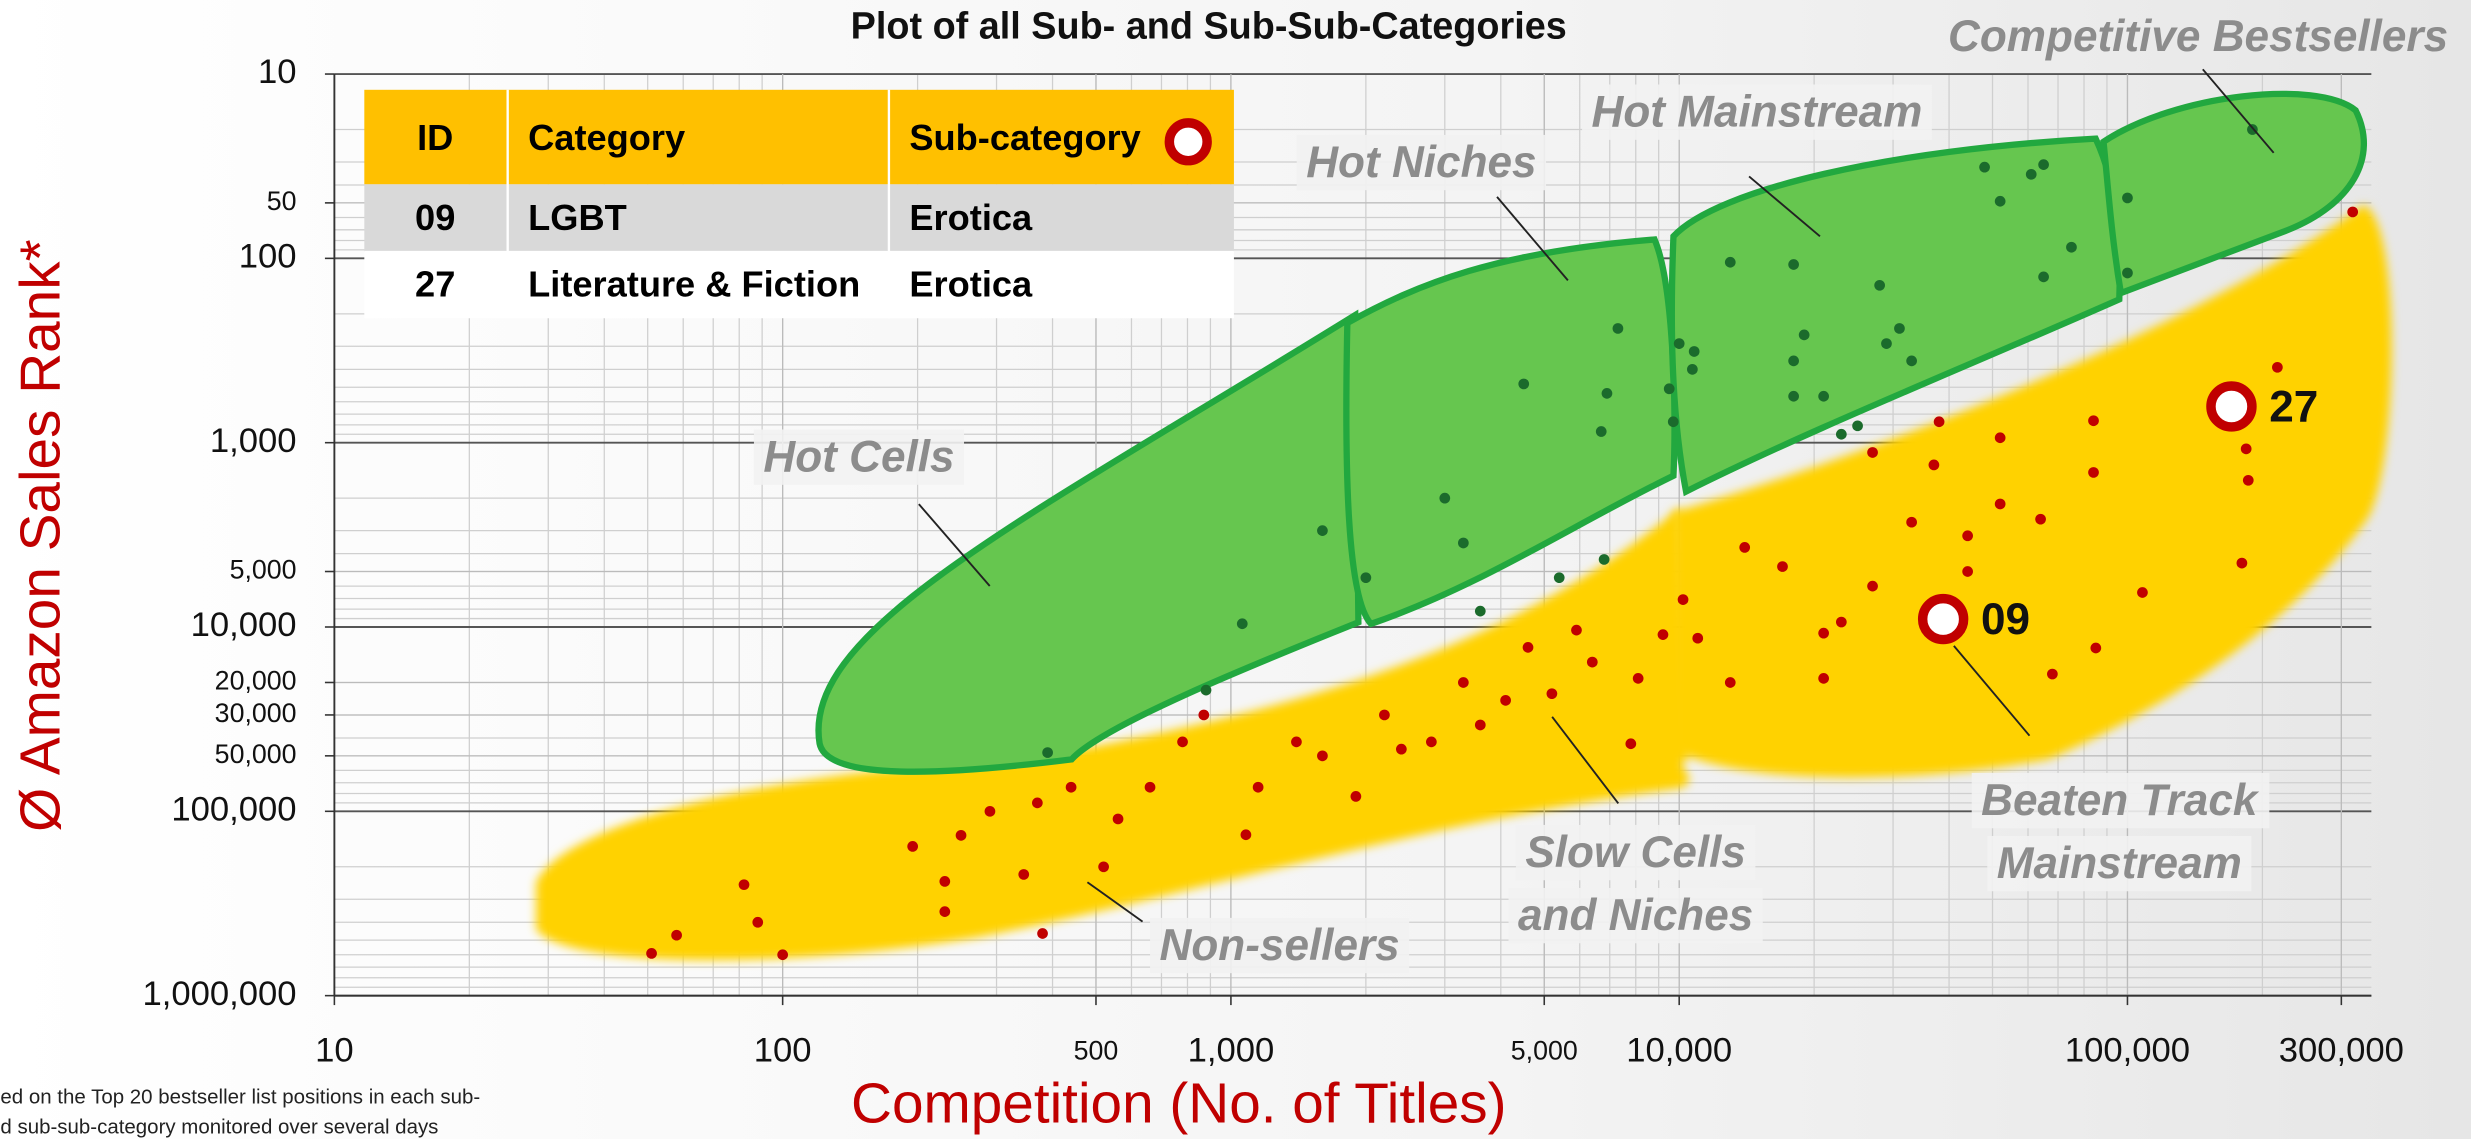 The height and width of the screenshot is (1139, 2471). What do you see at coordinates (268, 257) in the screenshot?
I see `y-tick-label: 100` at bounding box center [268, 257].